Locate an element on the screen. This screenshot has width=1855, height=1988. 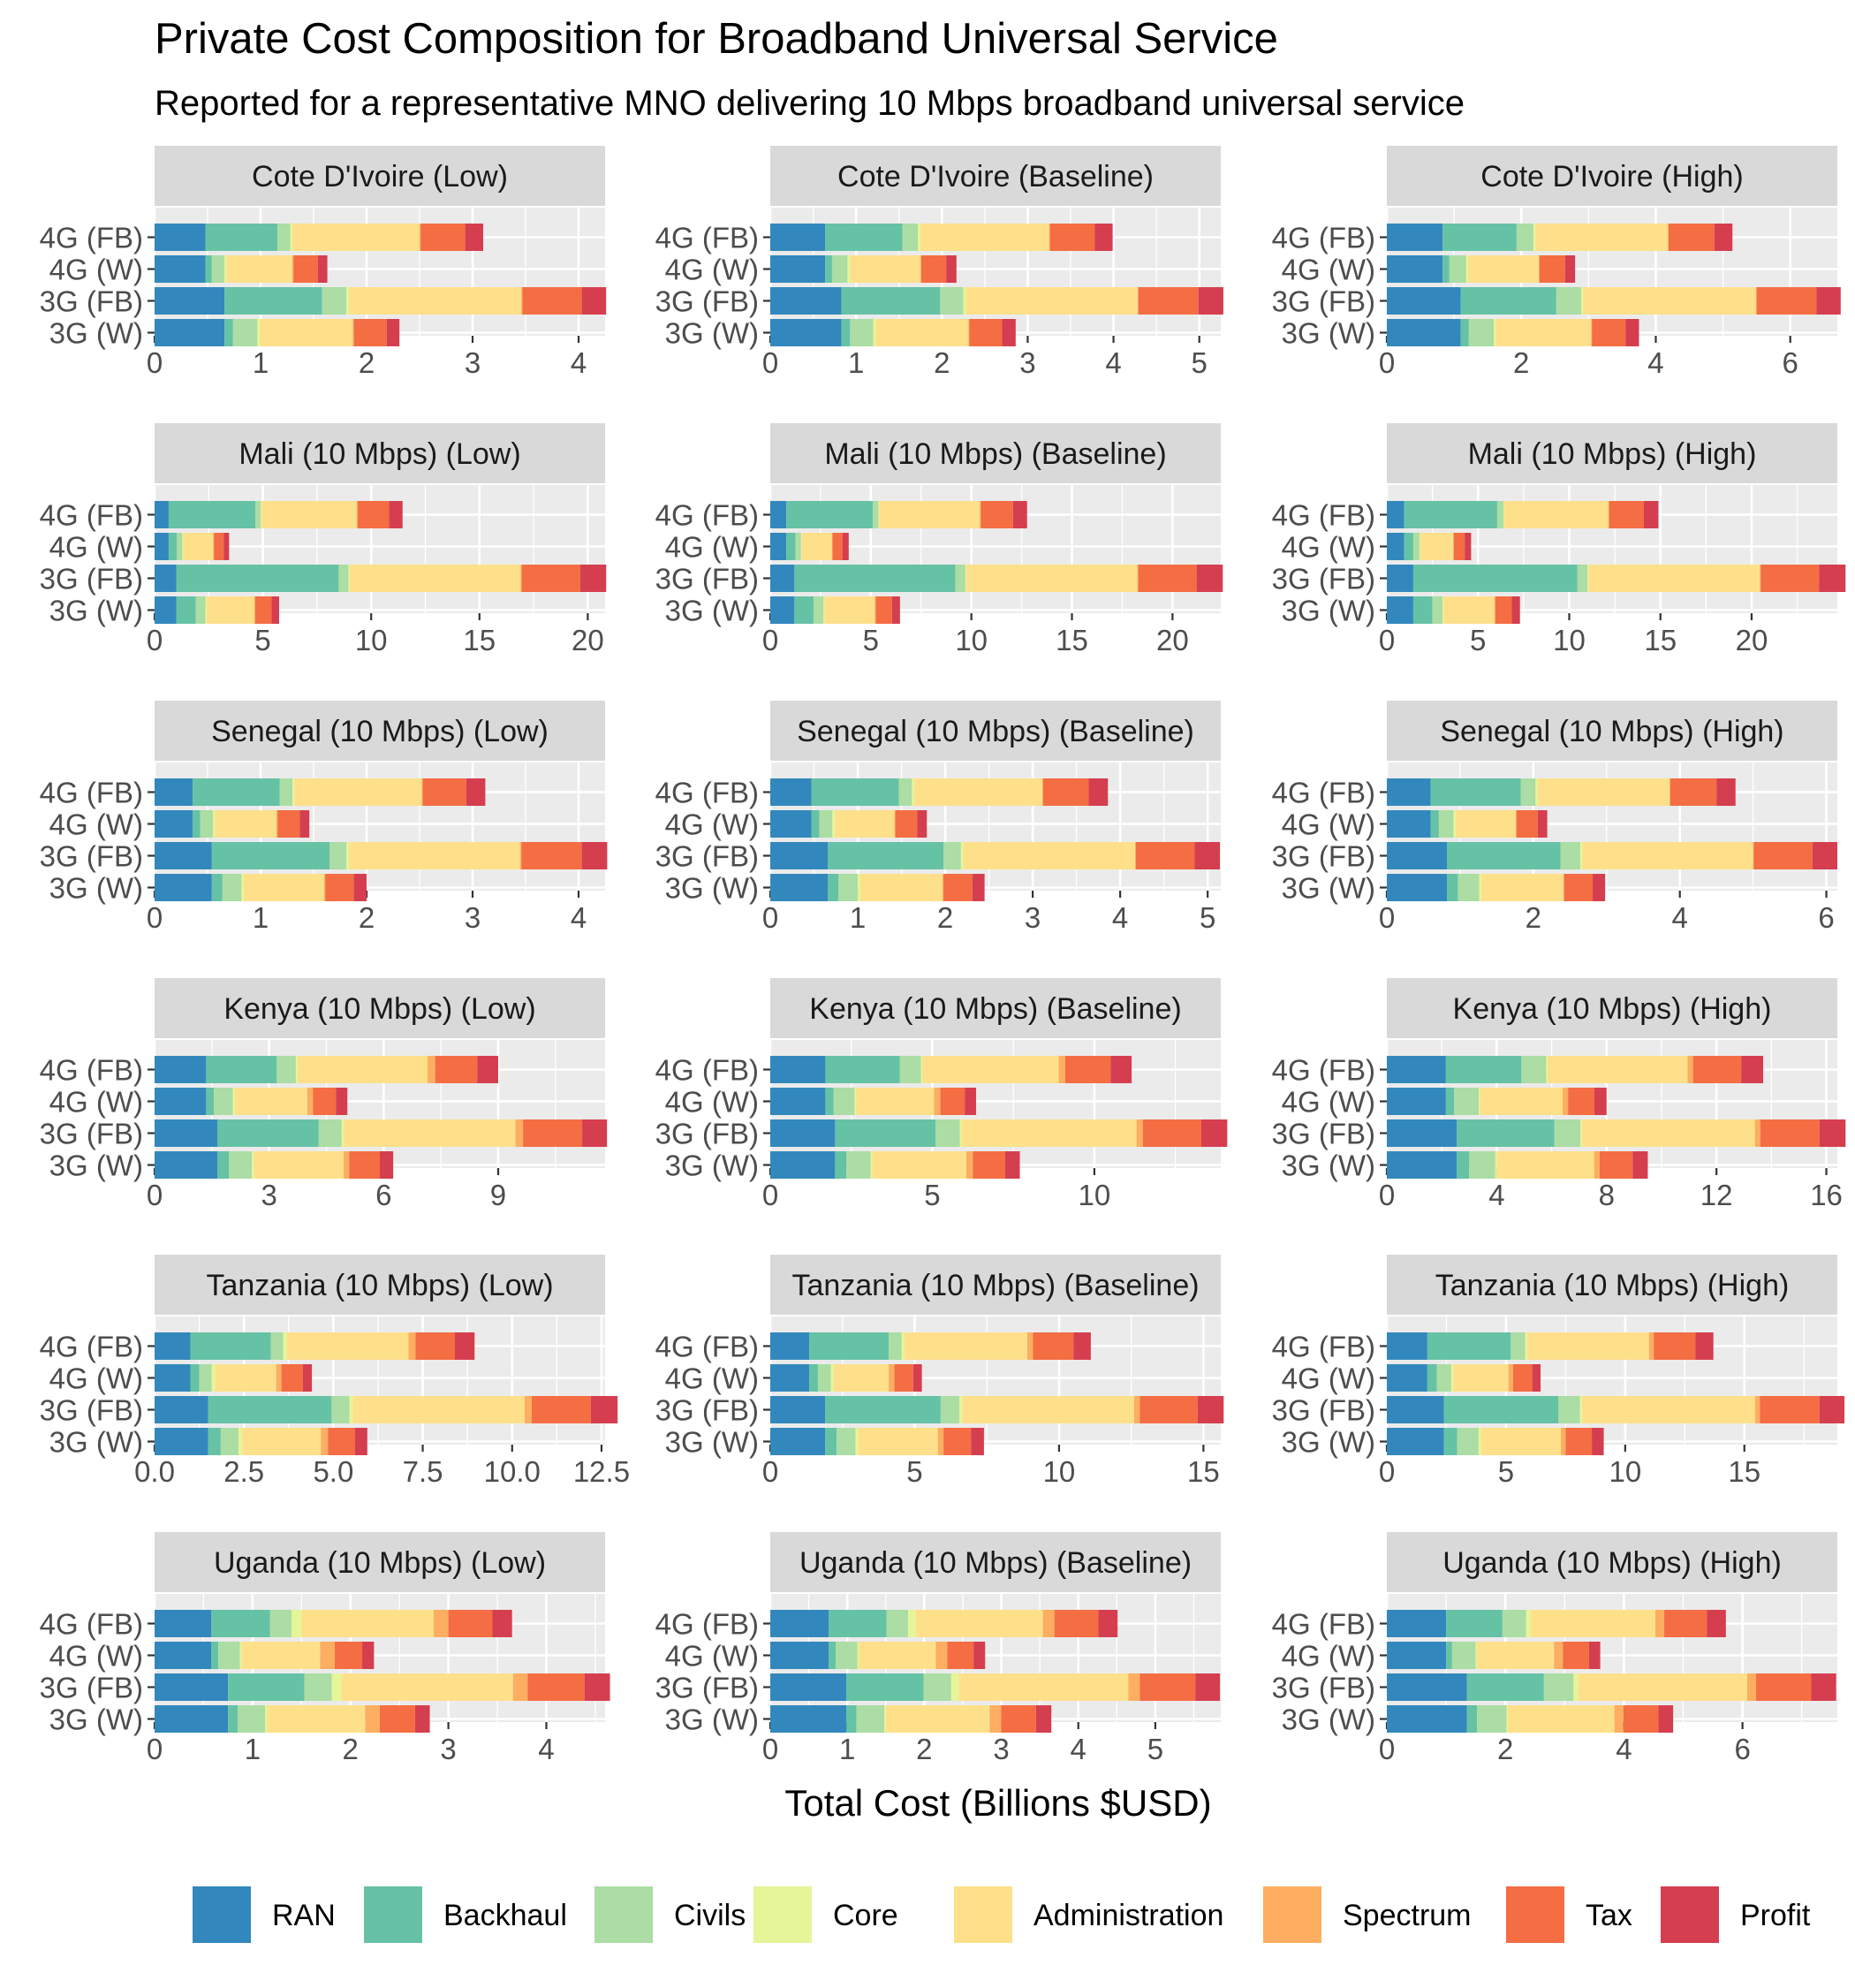
x-tick-label: 4 is located at coordinates (579, 362).